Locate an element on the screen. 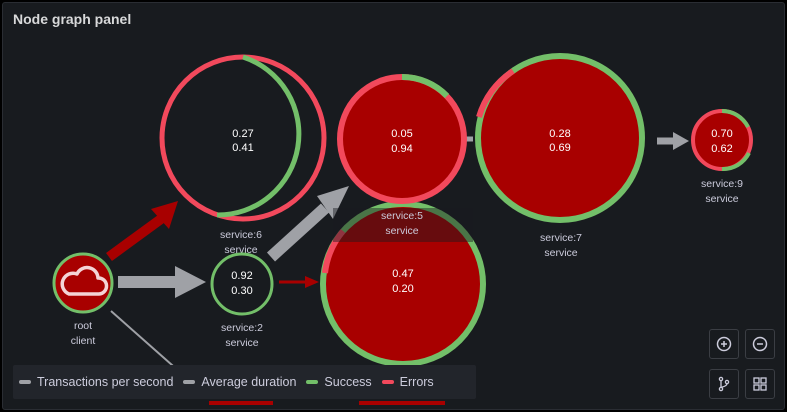 The image size is (787, 412). edge-root-service6-arrowhead is located at coordinates (164, 215).